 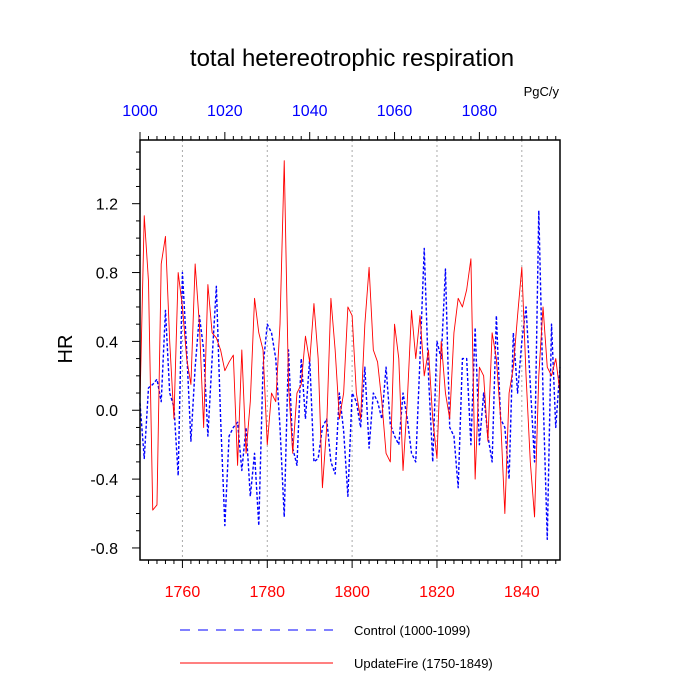 What do you see at coordinates (107, 274) in the screenshot?
I see `y-tick-label: 0.8` at bounding box center [107, 274].